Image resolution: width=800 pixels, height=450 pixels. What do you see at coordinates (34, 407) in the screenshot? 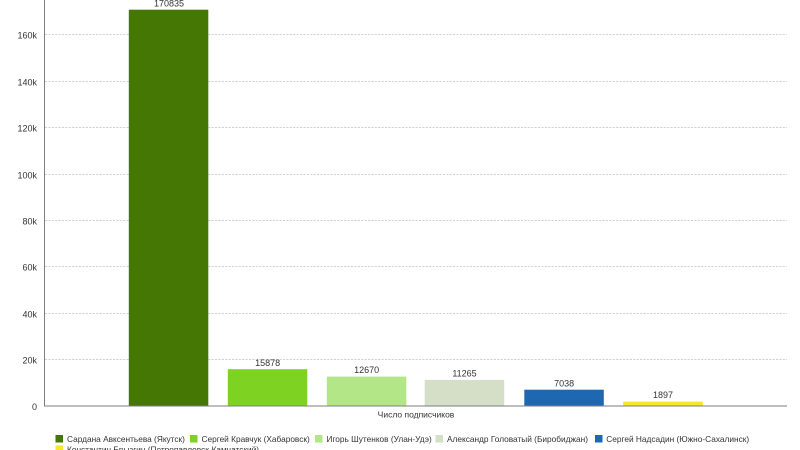
I see `svg-text: 0` at bounding box center [34, 407].